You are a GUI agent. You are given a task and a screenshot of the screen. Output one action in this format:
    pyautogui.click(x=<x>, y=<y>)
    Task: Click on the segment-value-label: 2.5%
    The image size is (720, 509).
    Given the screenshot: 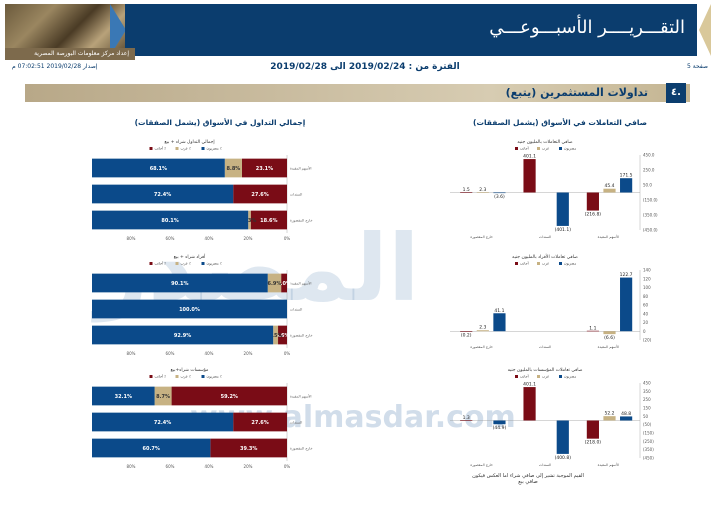 What is the action you would take?
    pyautogui.click(x=276, y=336)
    